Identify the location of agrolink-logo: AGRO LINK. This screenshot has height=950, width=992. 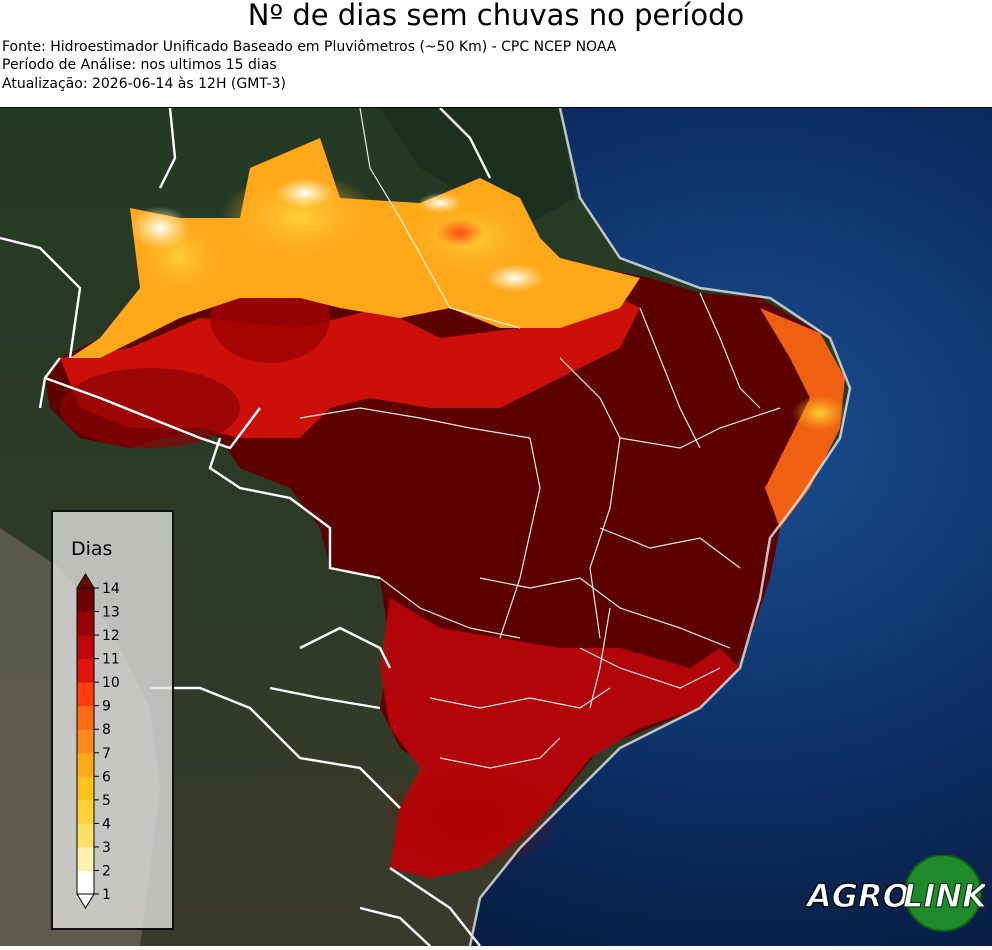
(896, 894).